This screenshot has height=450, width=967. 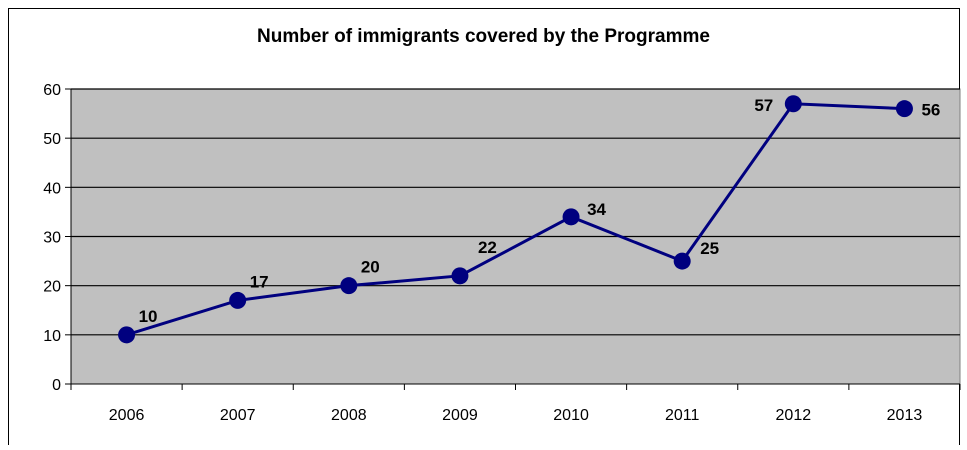 What do you see at coordinates (127, 415) in the screenshot?
I see `x-tick-label: 2006` at bounding box center [127, 415].